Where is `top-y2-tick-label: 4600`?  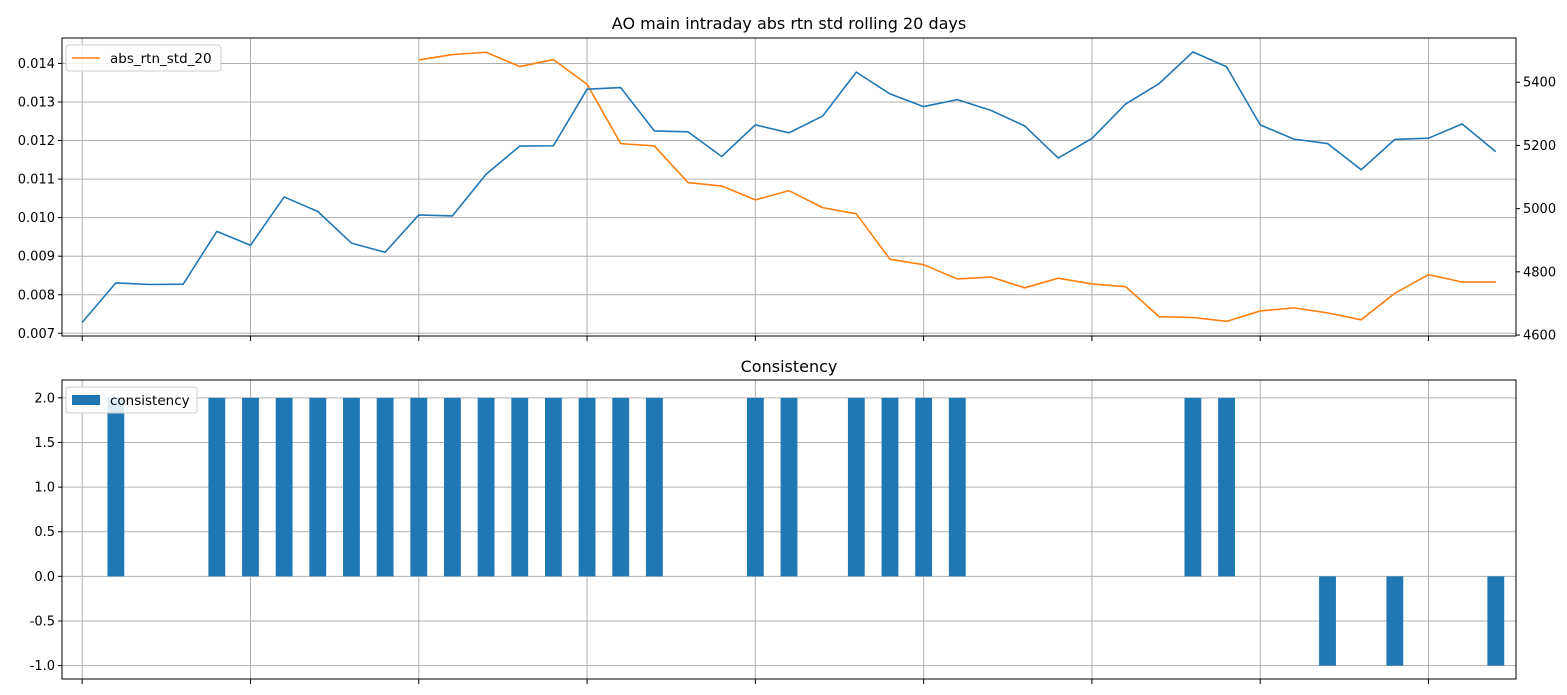
top-y2-tick-label: 4600 is located at coordinates (1539, 336).